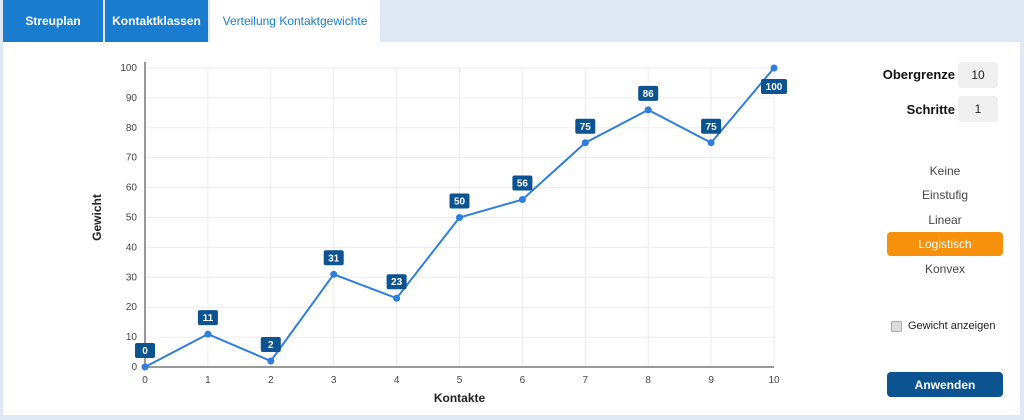 The image size is (1024, 420). I want to click on x-tick-label: 8, so click(648, 380).